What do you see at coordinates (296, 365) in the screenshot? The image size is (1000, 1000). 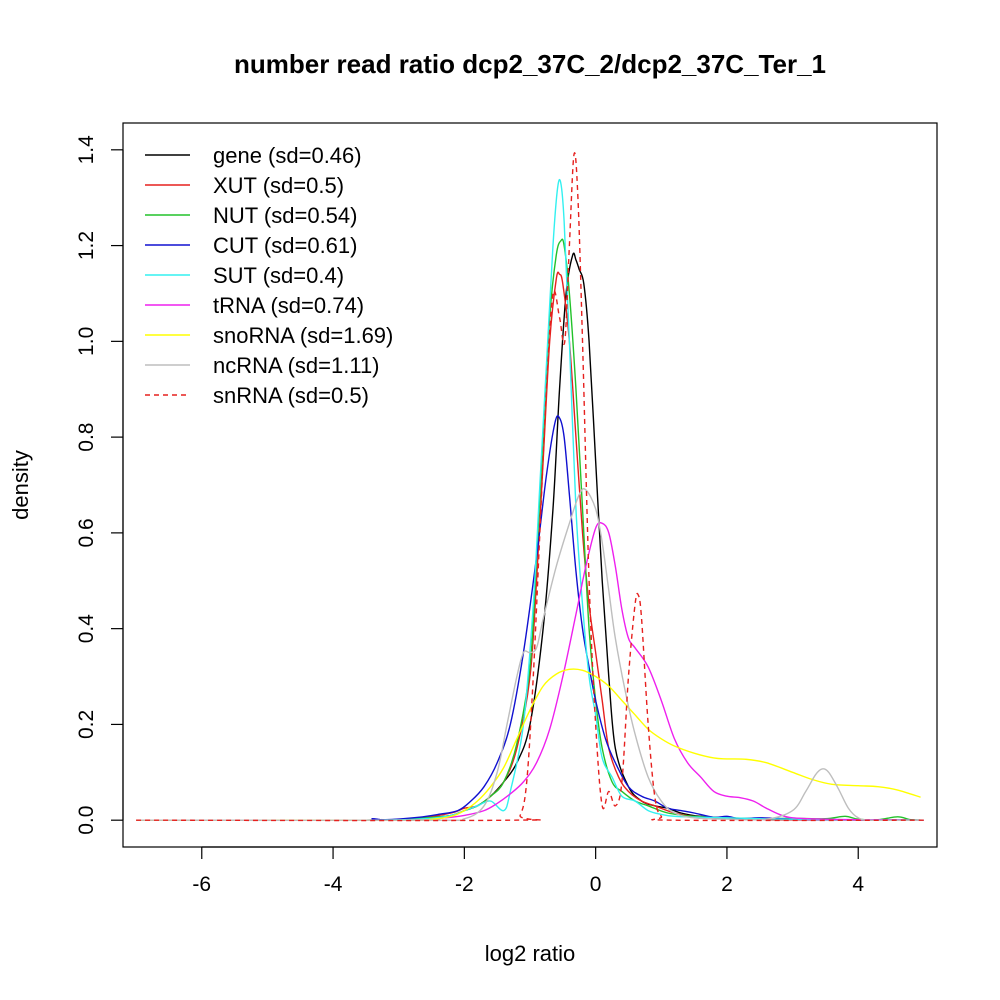 I see `legend-label-7: ncRNA (sd=1.11)` at bounding box center [296, 365].